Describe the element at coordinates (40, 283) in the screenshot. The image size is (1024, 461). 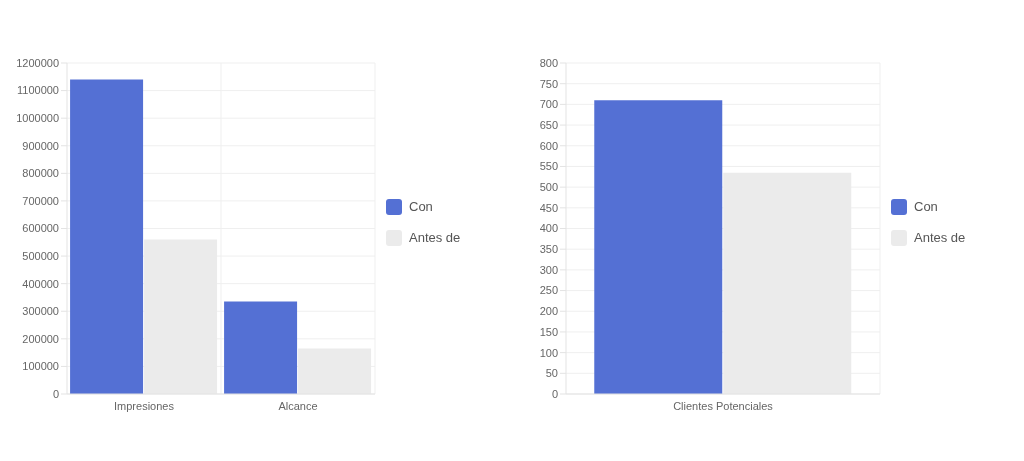
I see `y-tick-label: 400000` at that location.